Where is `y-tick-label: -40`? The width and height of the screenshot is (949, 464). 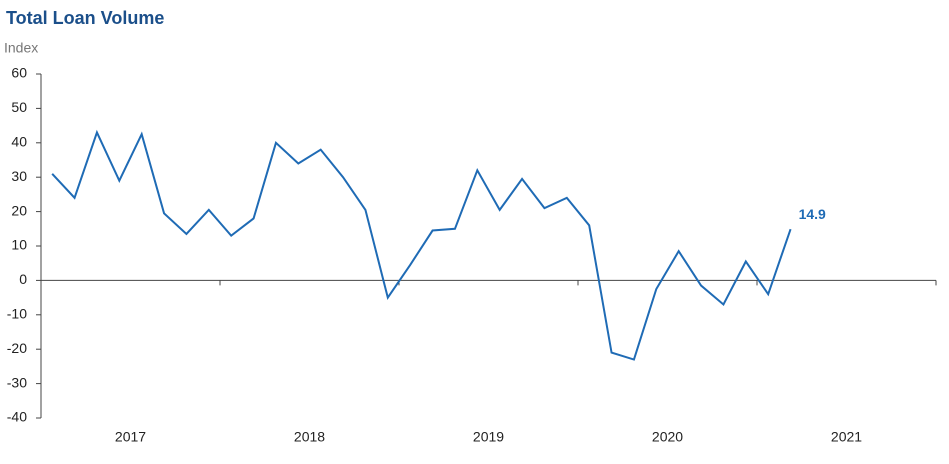
y-tick-label: -40 is located at coordinates (17, 417).